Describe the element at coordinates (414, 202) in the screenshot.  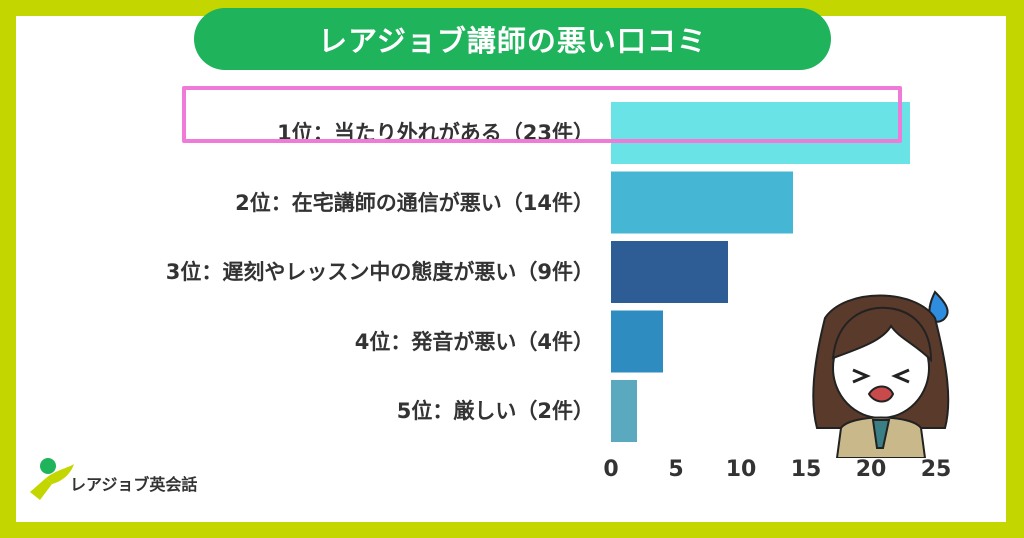
I see `category-label-2: 2位：在宅講師の通信が悪い（14件）` at that location.